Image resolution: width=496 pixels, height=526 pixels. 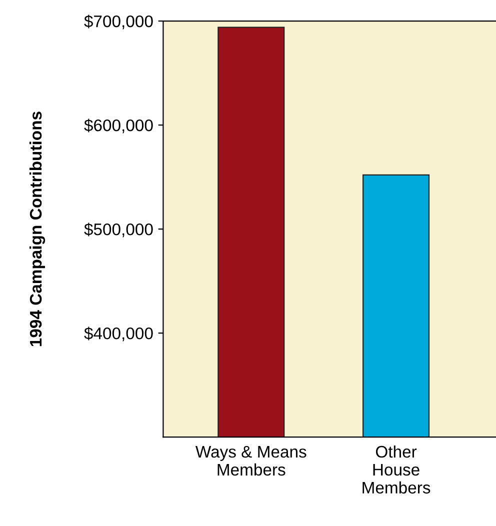 What do you see at coordinates (118, 126) in the screenshot?
I see `y-tick-label: $600,000` at bounding box center [118, 126].